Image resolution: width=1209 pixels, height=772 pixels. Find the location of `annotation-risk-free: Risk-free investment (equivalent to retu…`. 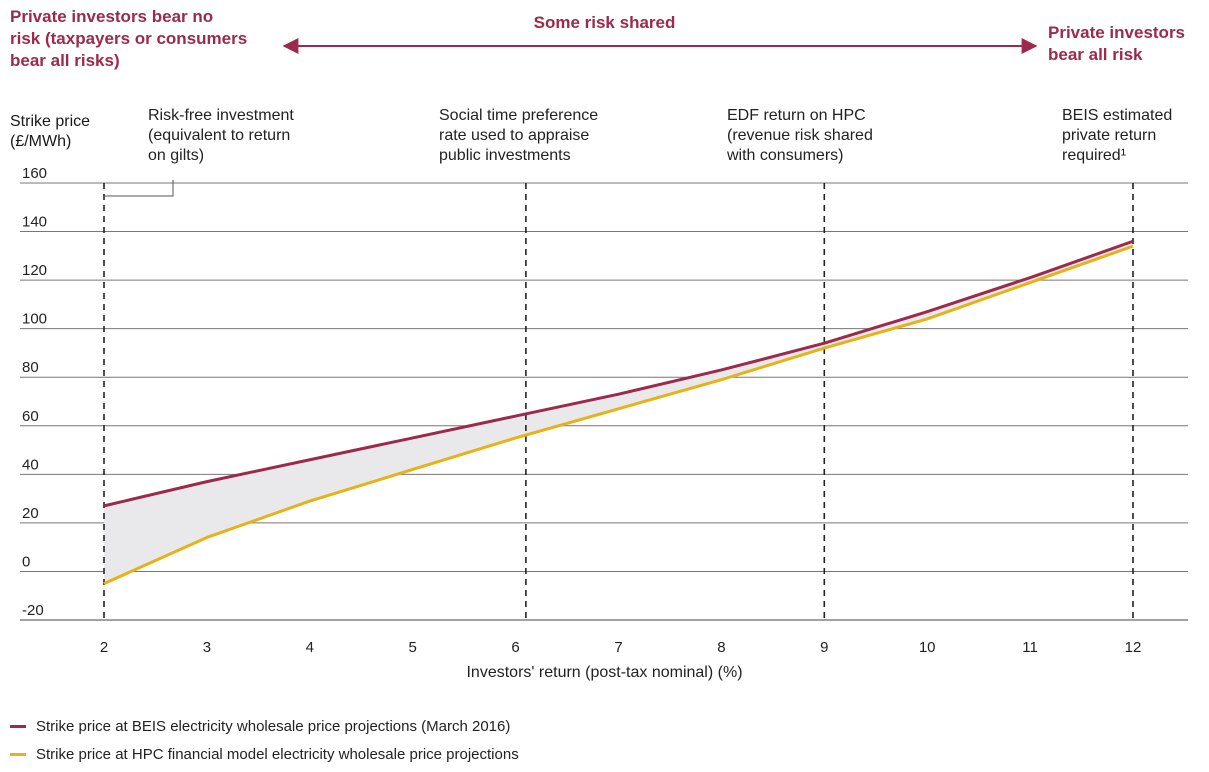

annotation-risk-free: Risk-free investment (equivalent to retu… is located at coordinates (221, 135).